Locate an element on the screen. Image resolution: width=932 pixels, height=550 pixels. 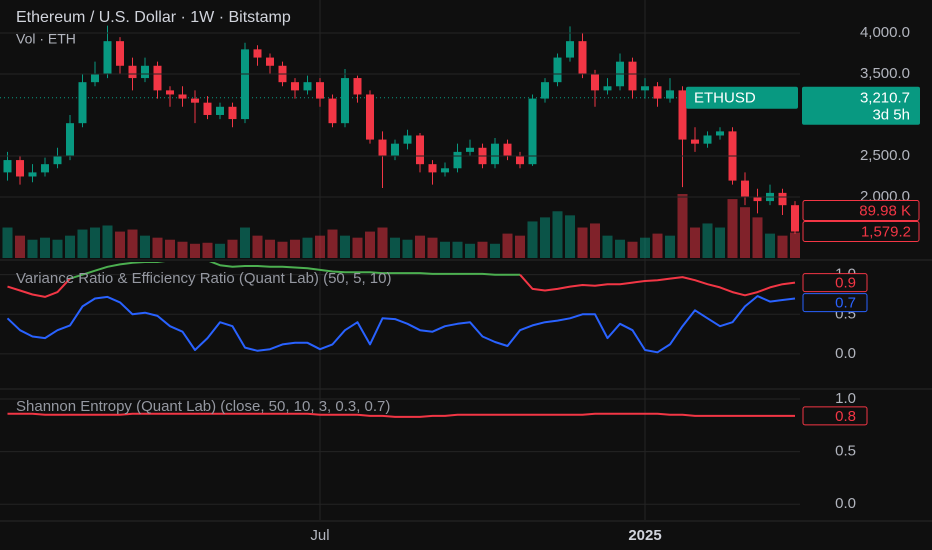
marker-value-box is located at coordinates (861, 105).